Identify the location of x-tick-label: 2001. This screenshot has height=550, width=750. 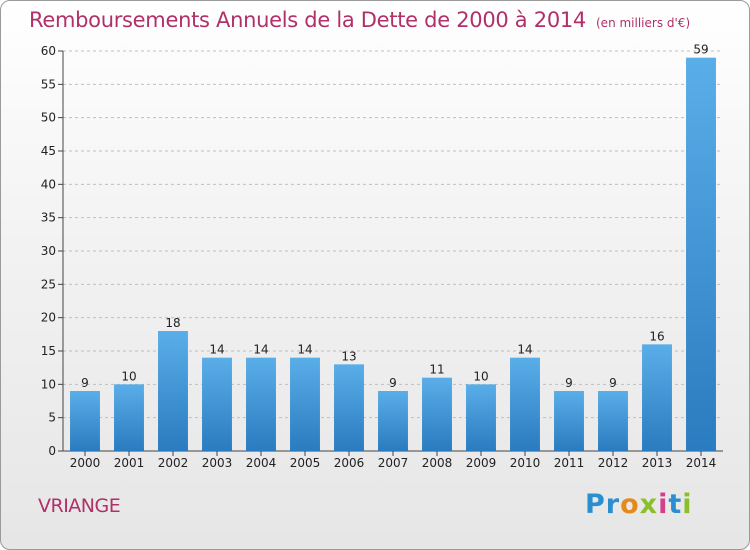
(129, 463).